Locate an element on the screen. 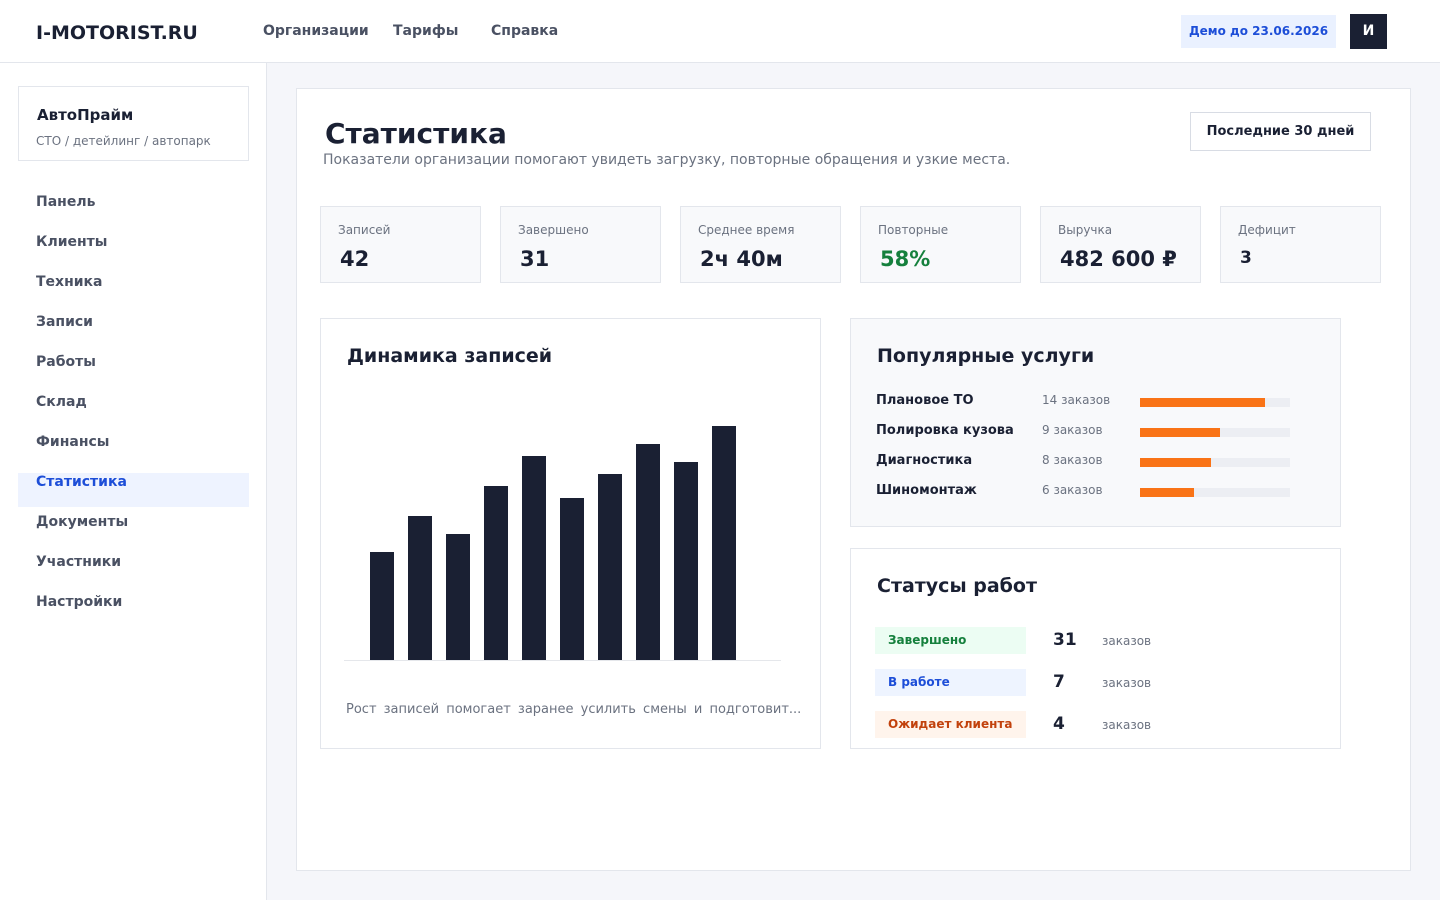  kpi-label: Повторные is located at coordinates (913, 230).